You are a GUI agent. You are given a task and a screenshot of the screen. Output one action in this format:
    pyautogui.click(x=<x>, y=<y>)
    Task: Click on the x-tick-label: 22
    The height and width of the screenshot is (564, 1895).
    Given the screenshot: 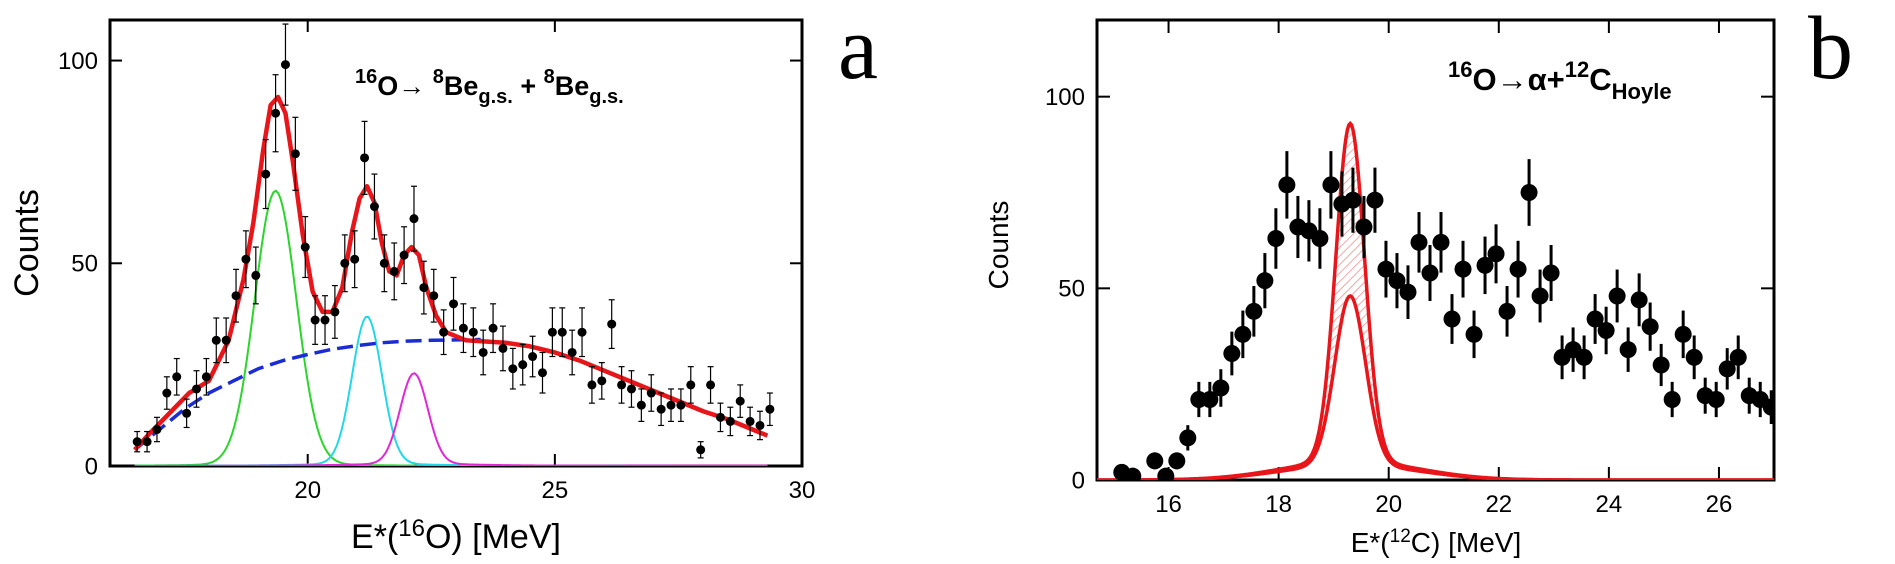 What is the action you would take?
    pyautogui.click(x=1498, y=504)
    